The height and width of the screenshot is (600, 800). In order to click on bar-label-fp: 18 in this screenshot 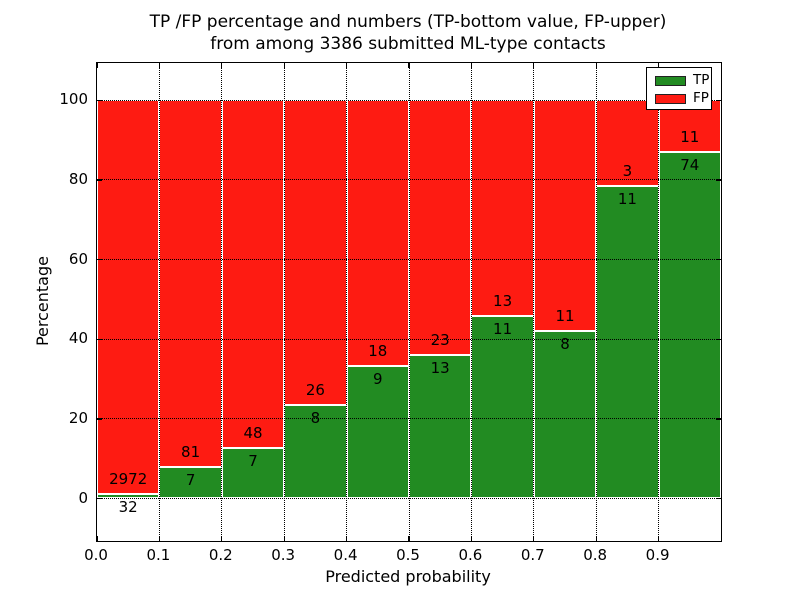, I will do `click(378, 350)`.